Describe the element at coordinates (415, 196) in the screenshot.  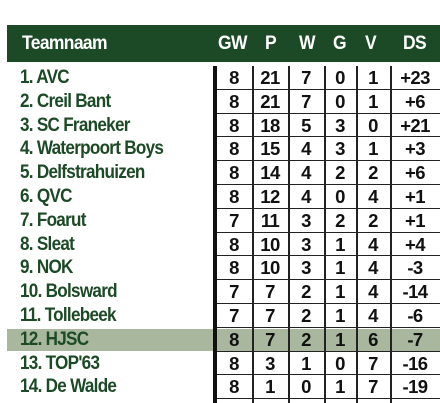
I see `cell-ds: +1` at that location.